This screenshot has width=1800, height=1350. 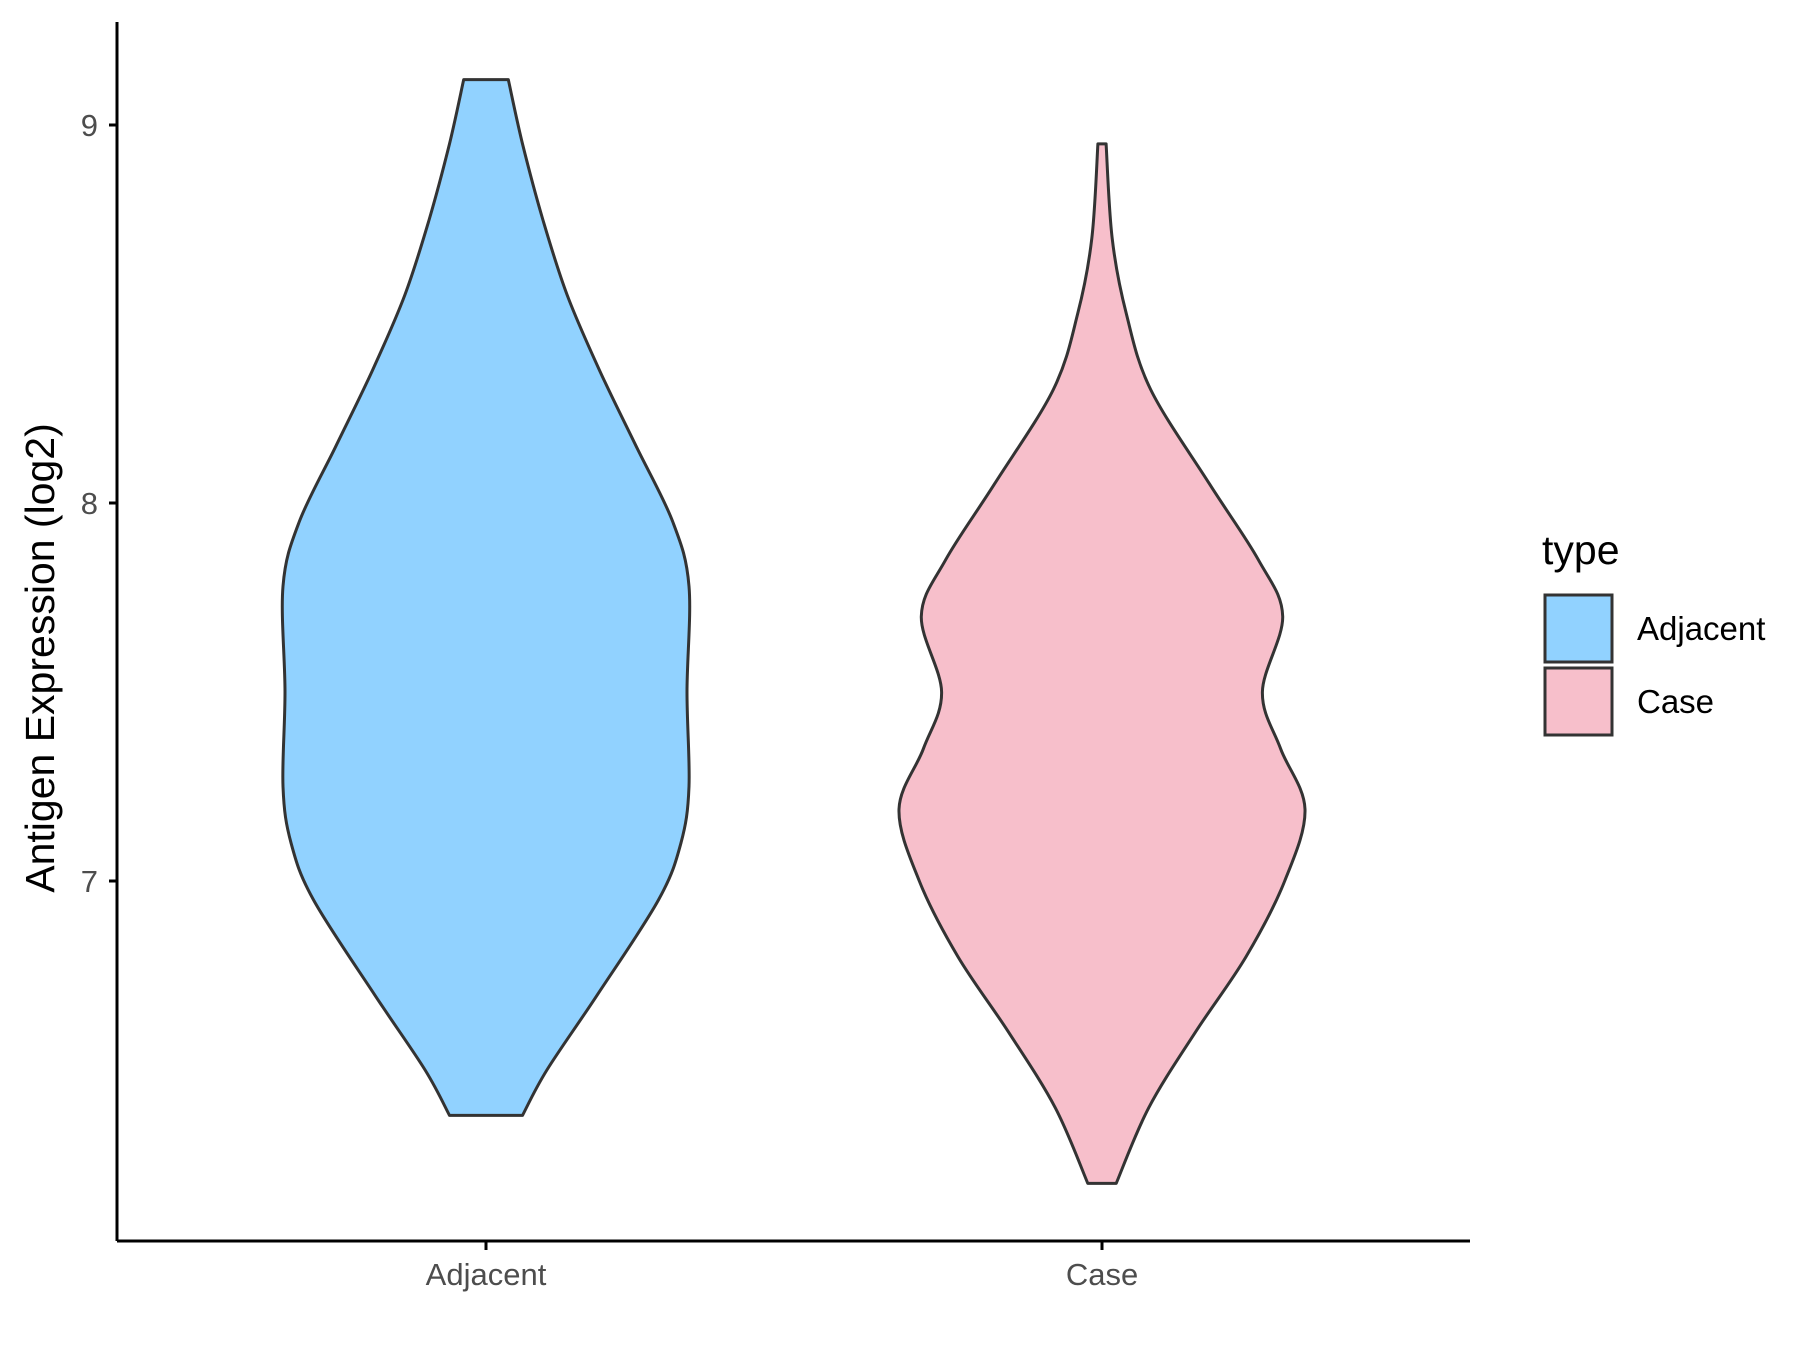 I want to click on y-axis-ticks: 7 8 9, so click(x=99, y=503).